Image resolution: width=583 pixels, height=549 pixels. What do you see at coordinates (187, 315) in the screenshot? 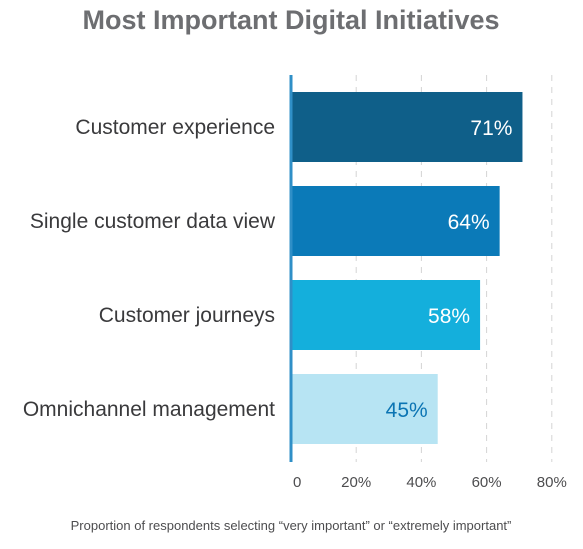
I see `category-label: Customer journeys` at bounding box center [187, 315].